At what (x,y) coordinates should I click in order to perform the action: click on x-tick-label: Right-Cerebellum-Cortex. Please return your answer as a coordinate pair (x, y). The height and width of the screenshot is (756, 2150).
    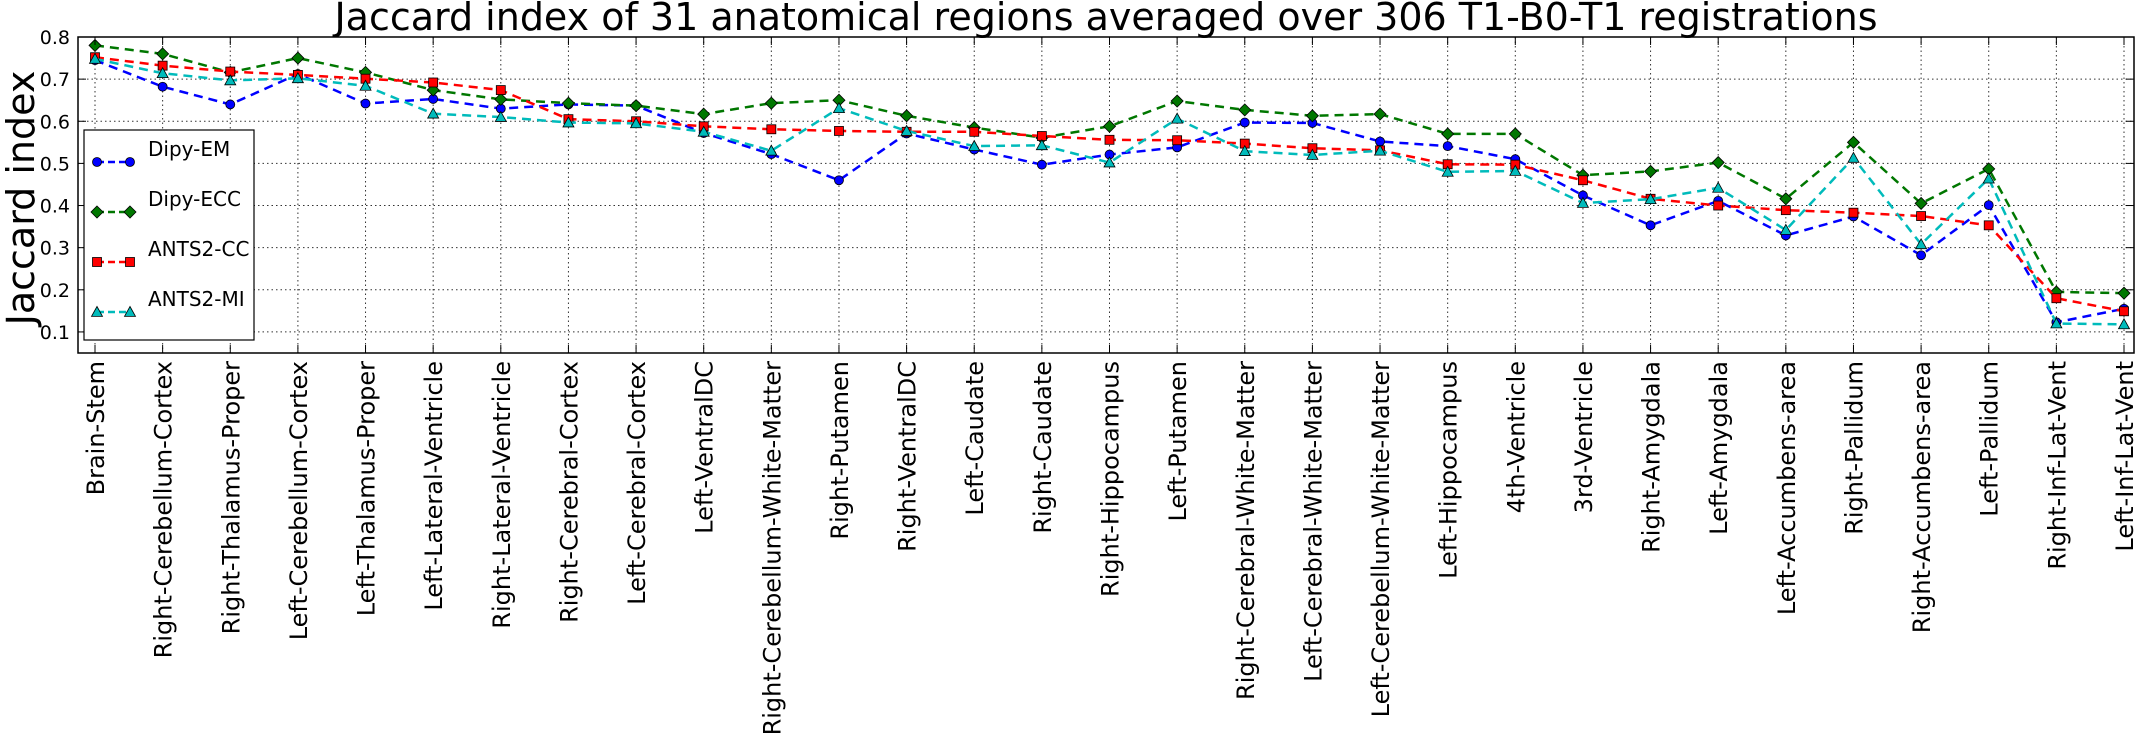
    Looking at the image, I should click on (164, 509).